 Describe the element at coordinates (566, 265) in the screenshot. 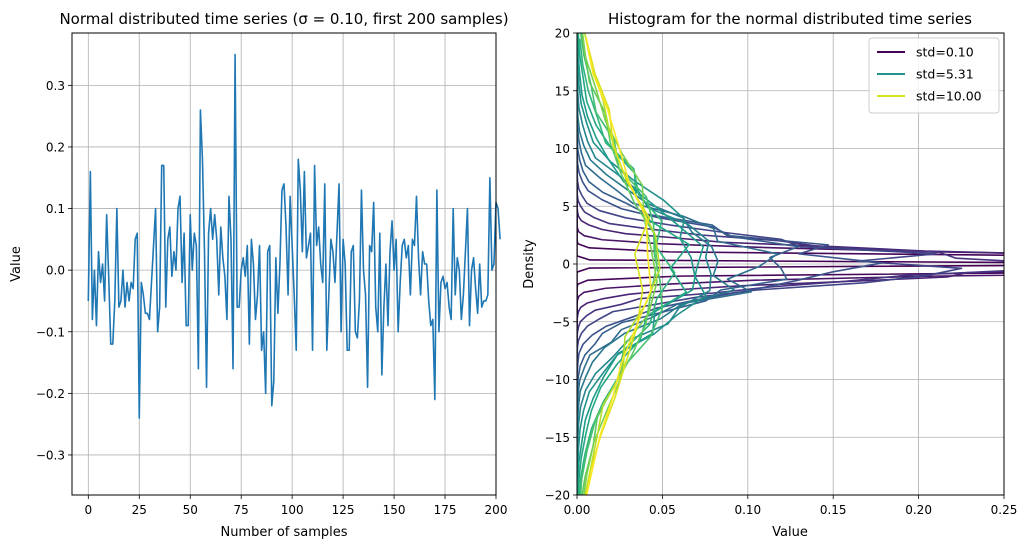

I see `right-y-tick-label: 0` at that location.